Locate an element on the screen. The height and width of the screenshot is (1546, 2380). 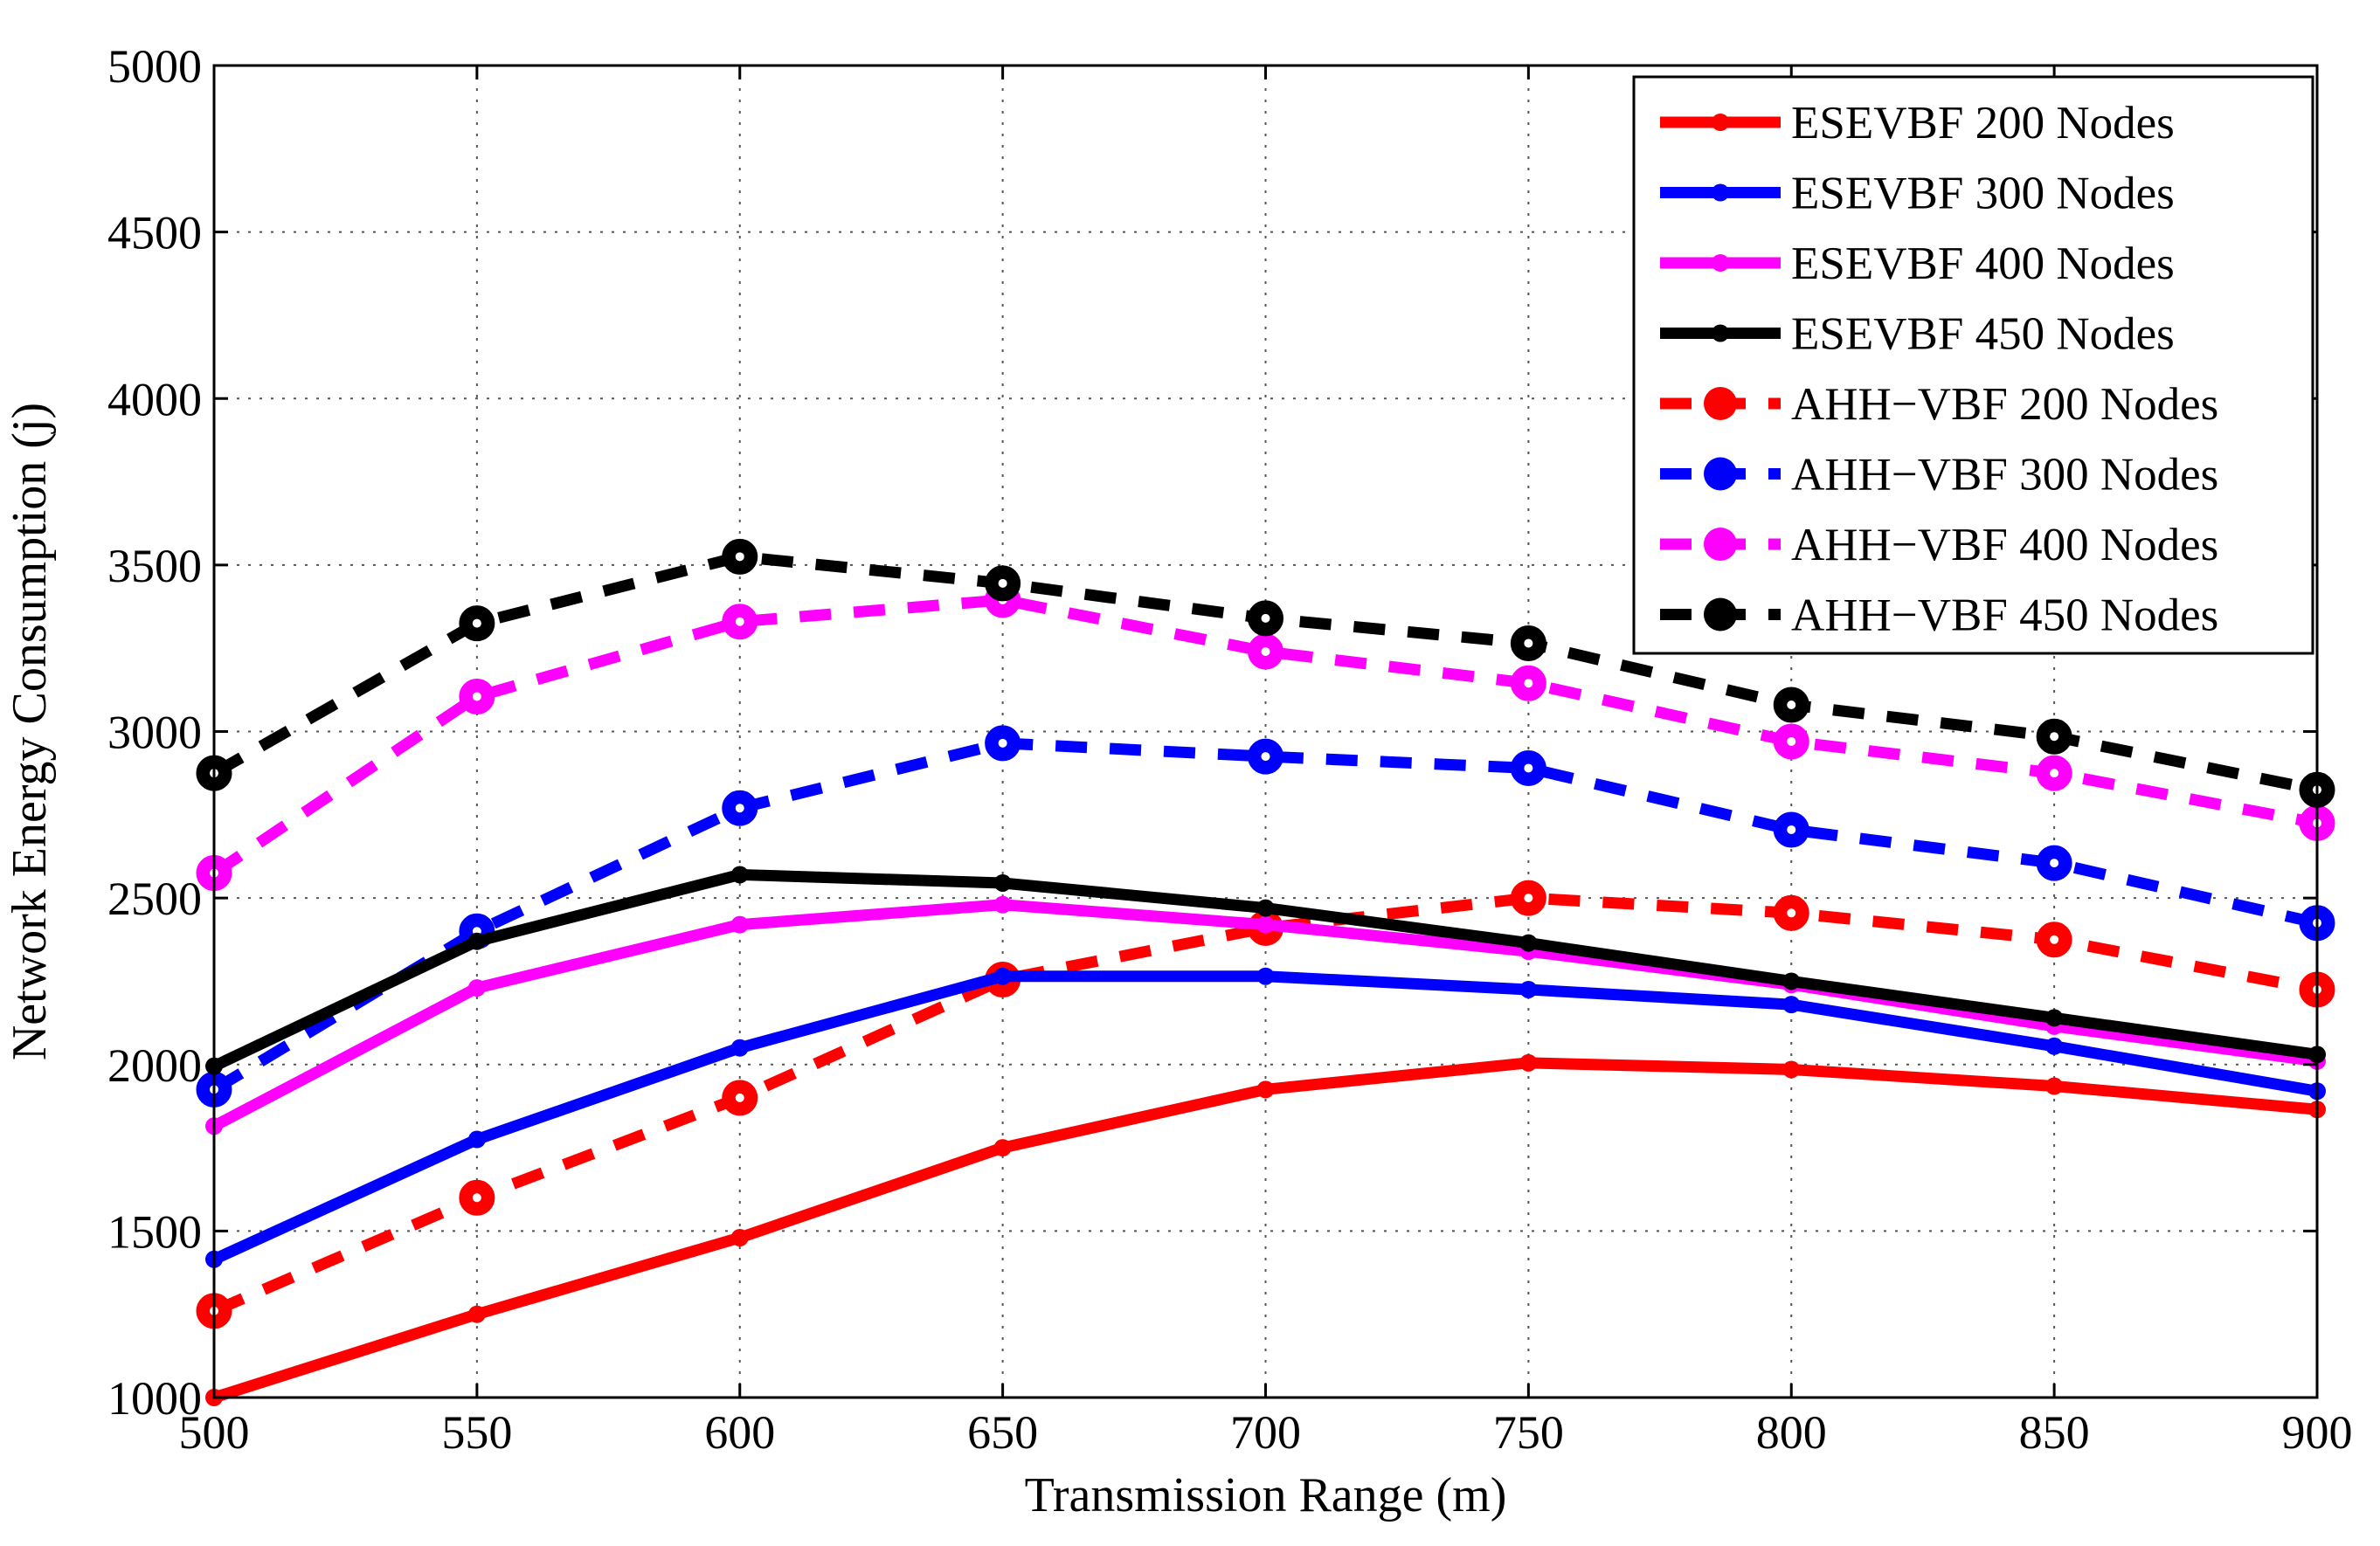
x-tick-label: 650 is located at coordinates (1002, 1432).